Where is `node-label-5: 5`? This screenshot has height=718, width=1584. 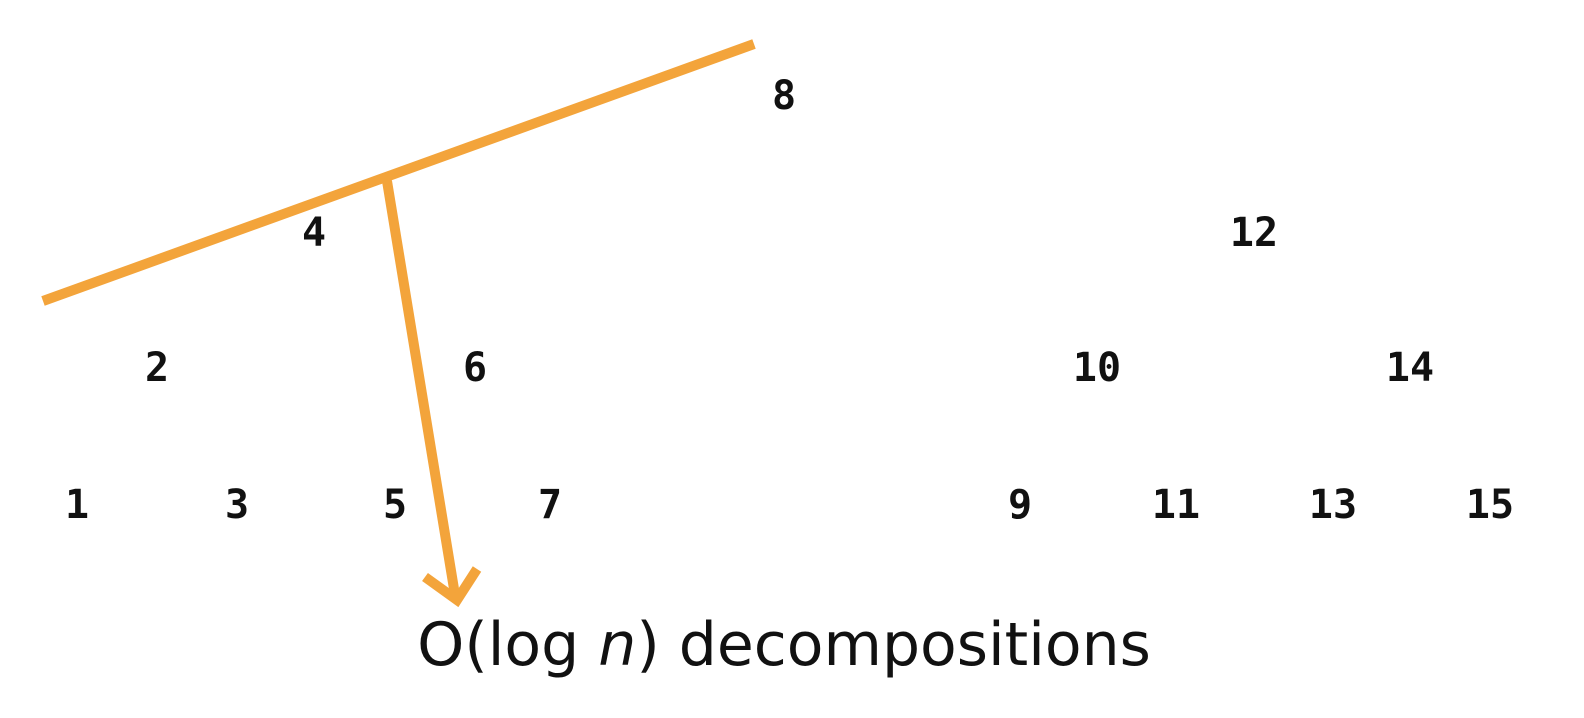 node-label-5: 5 is located at coordinates (395, 505).